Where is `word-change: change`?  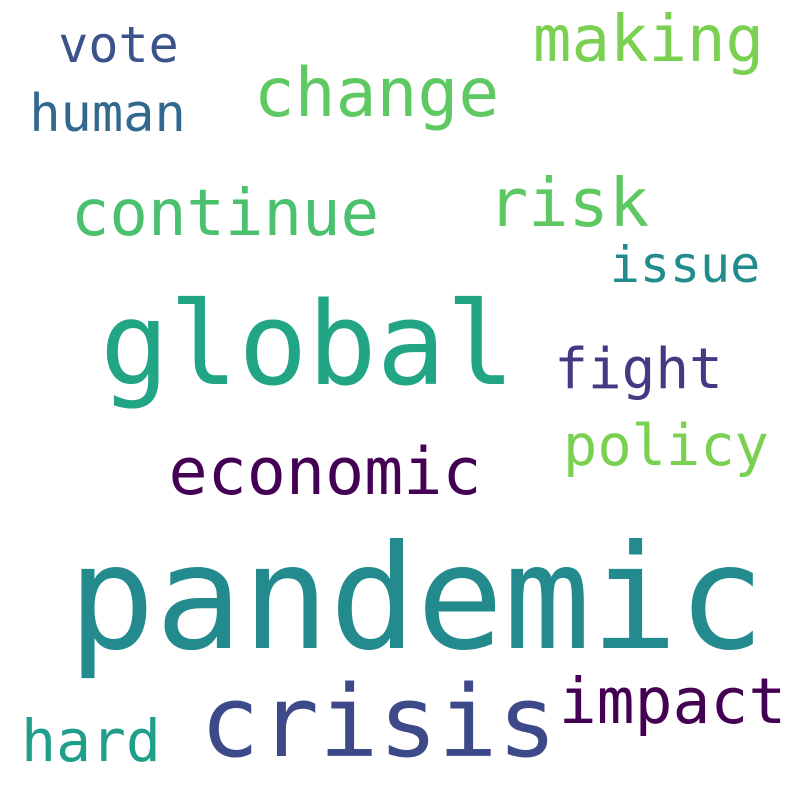
word-change: change is located at coordinates (376, 93).